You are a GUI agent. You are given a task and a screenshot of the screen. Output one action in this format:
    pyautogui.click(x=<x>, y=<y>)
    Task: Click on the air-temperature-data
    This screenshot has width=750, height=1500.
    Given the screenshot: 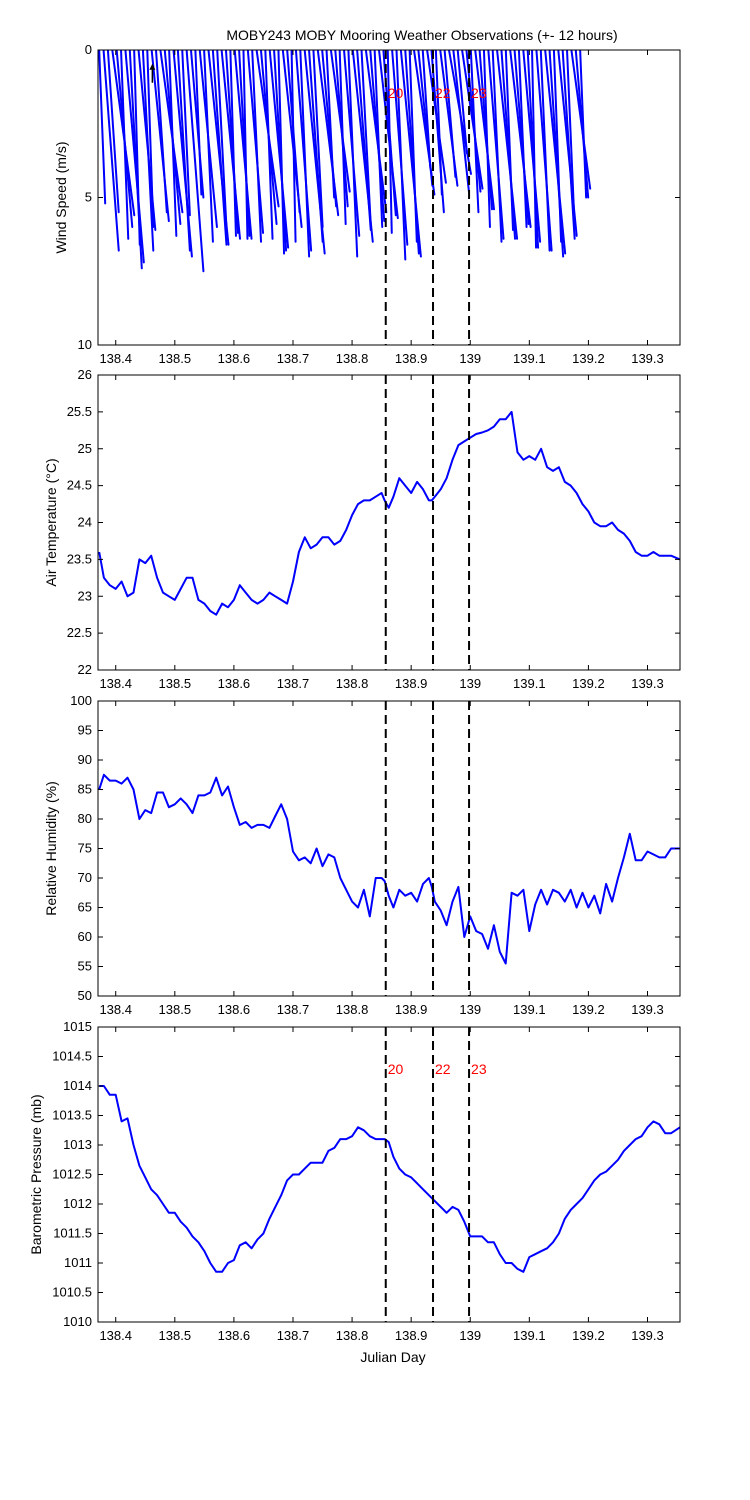 What is the action you would take?
    pyautogui.click(x=389, y=513)
    